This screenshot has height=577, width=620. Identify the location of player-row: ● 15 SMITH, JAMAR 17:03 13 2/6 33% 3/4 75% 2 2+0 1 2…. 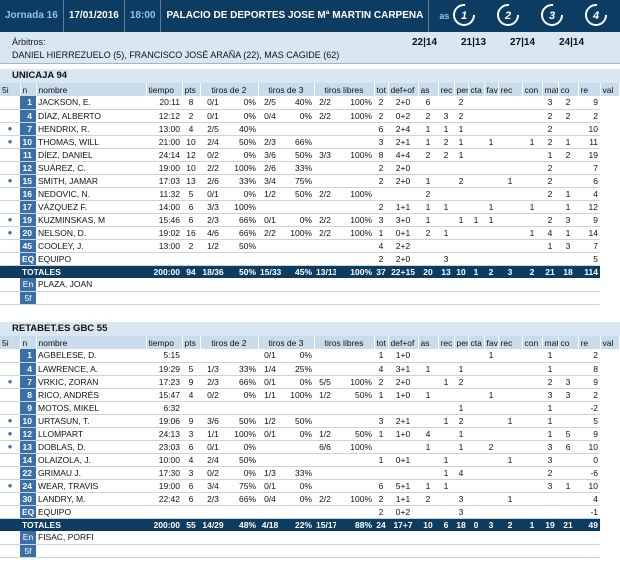
(310, 181).